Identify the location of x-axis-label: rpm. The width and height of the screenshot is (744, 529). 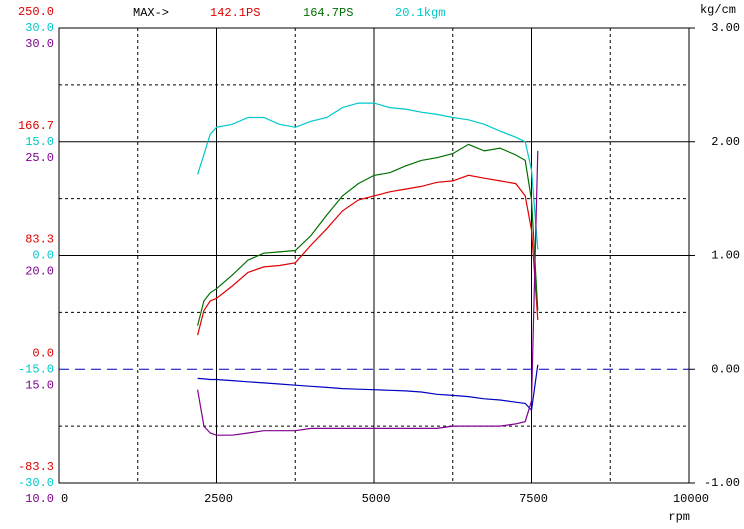
(679, 517).